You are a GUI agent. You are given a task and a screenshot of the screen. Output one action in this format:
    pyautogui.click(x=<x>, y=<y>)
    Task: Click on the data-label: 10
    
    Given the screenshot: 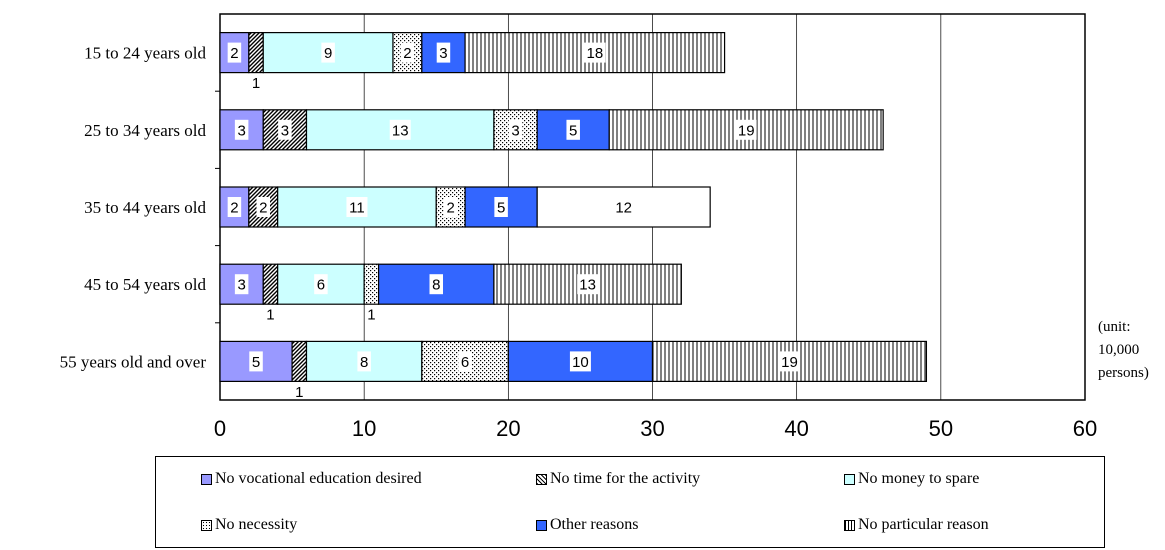 What is the action you would take?
    pyautogui.click(x=580, y=362)
    